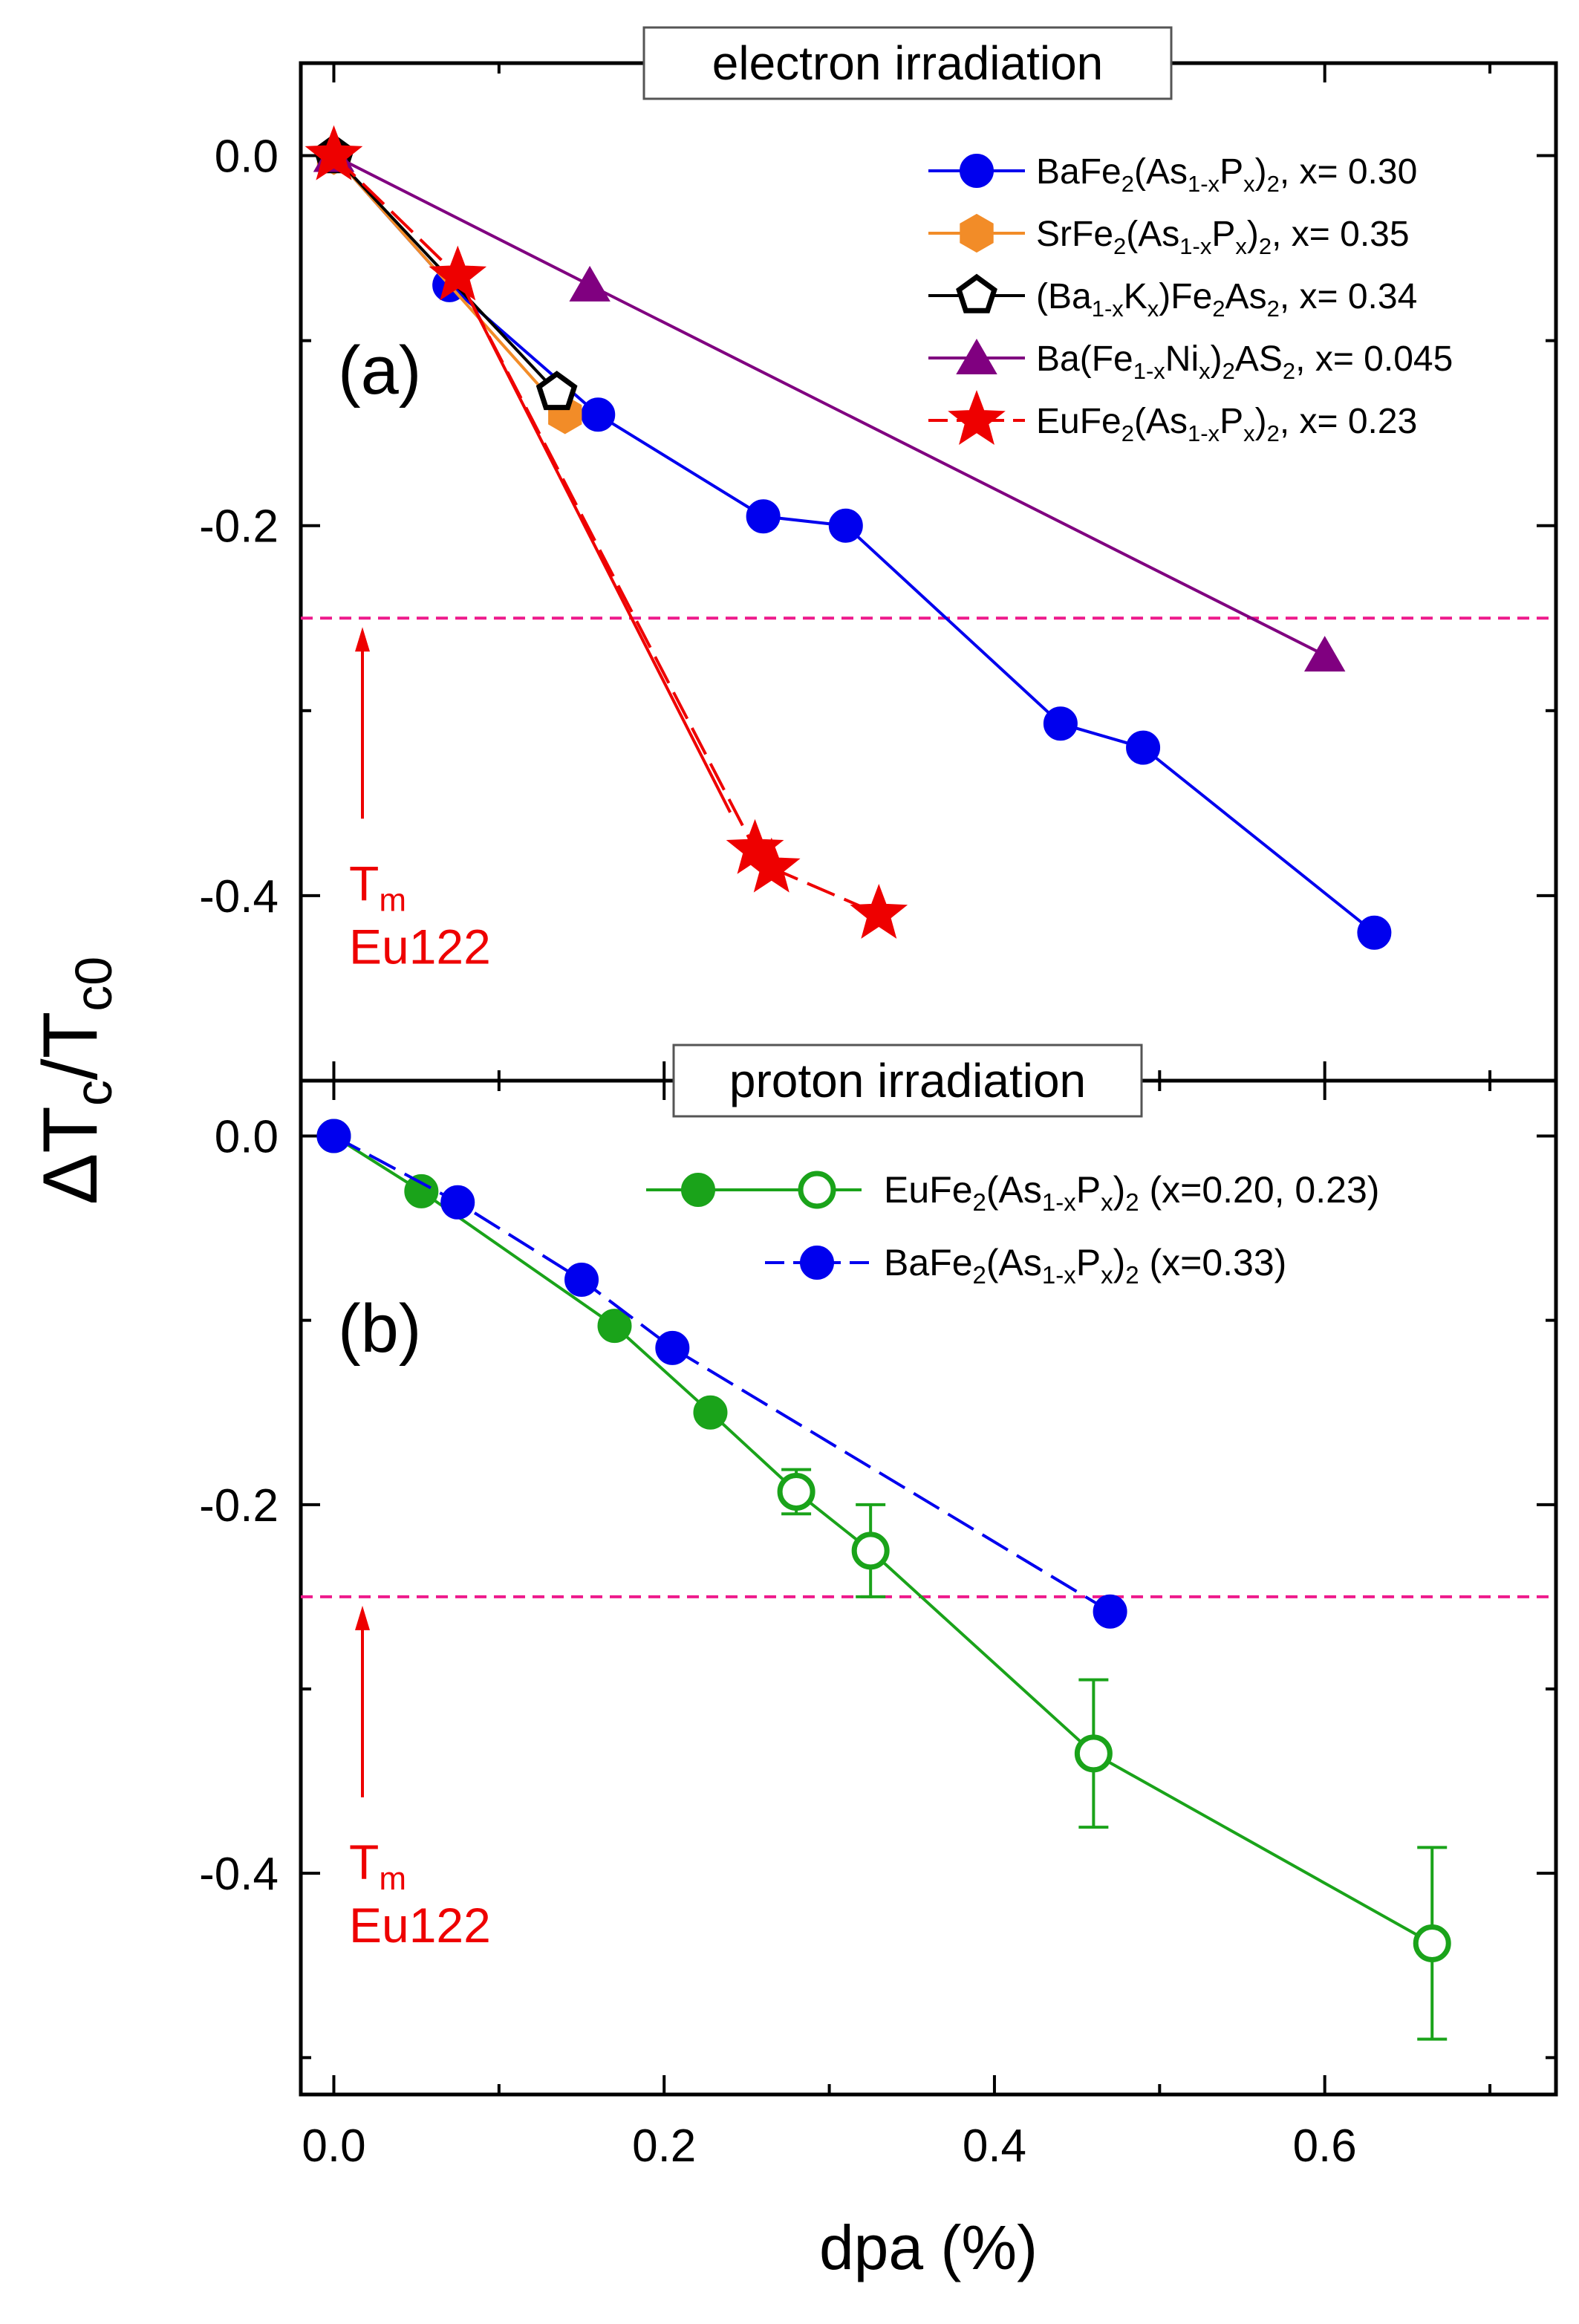 The width and height of the screenshot is (1579, 2324). I want to click on legend-marker-filled, so click(698, 1190).